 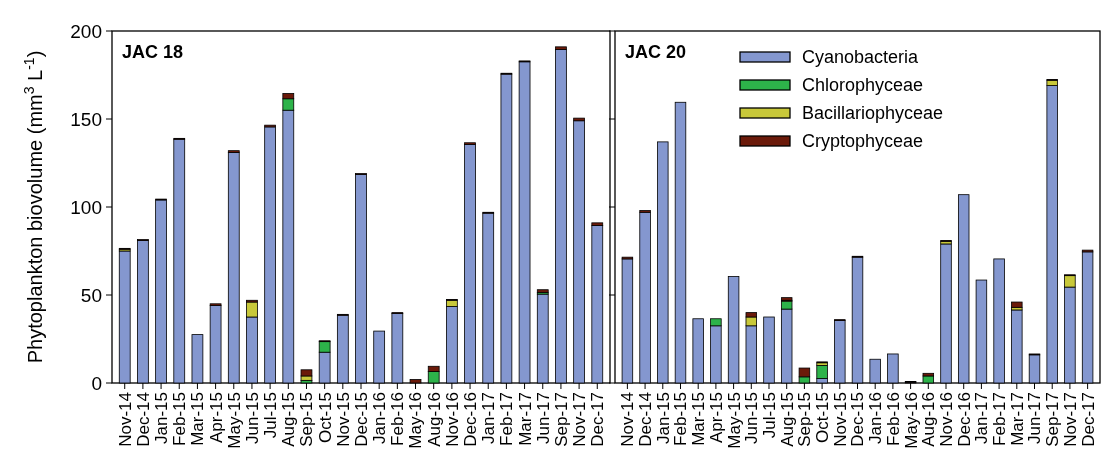 I want to click on legend-label: Bacillariophyceae, so click(x=873, y=113).